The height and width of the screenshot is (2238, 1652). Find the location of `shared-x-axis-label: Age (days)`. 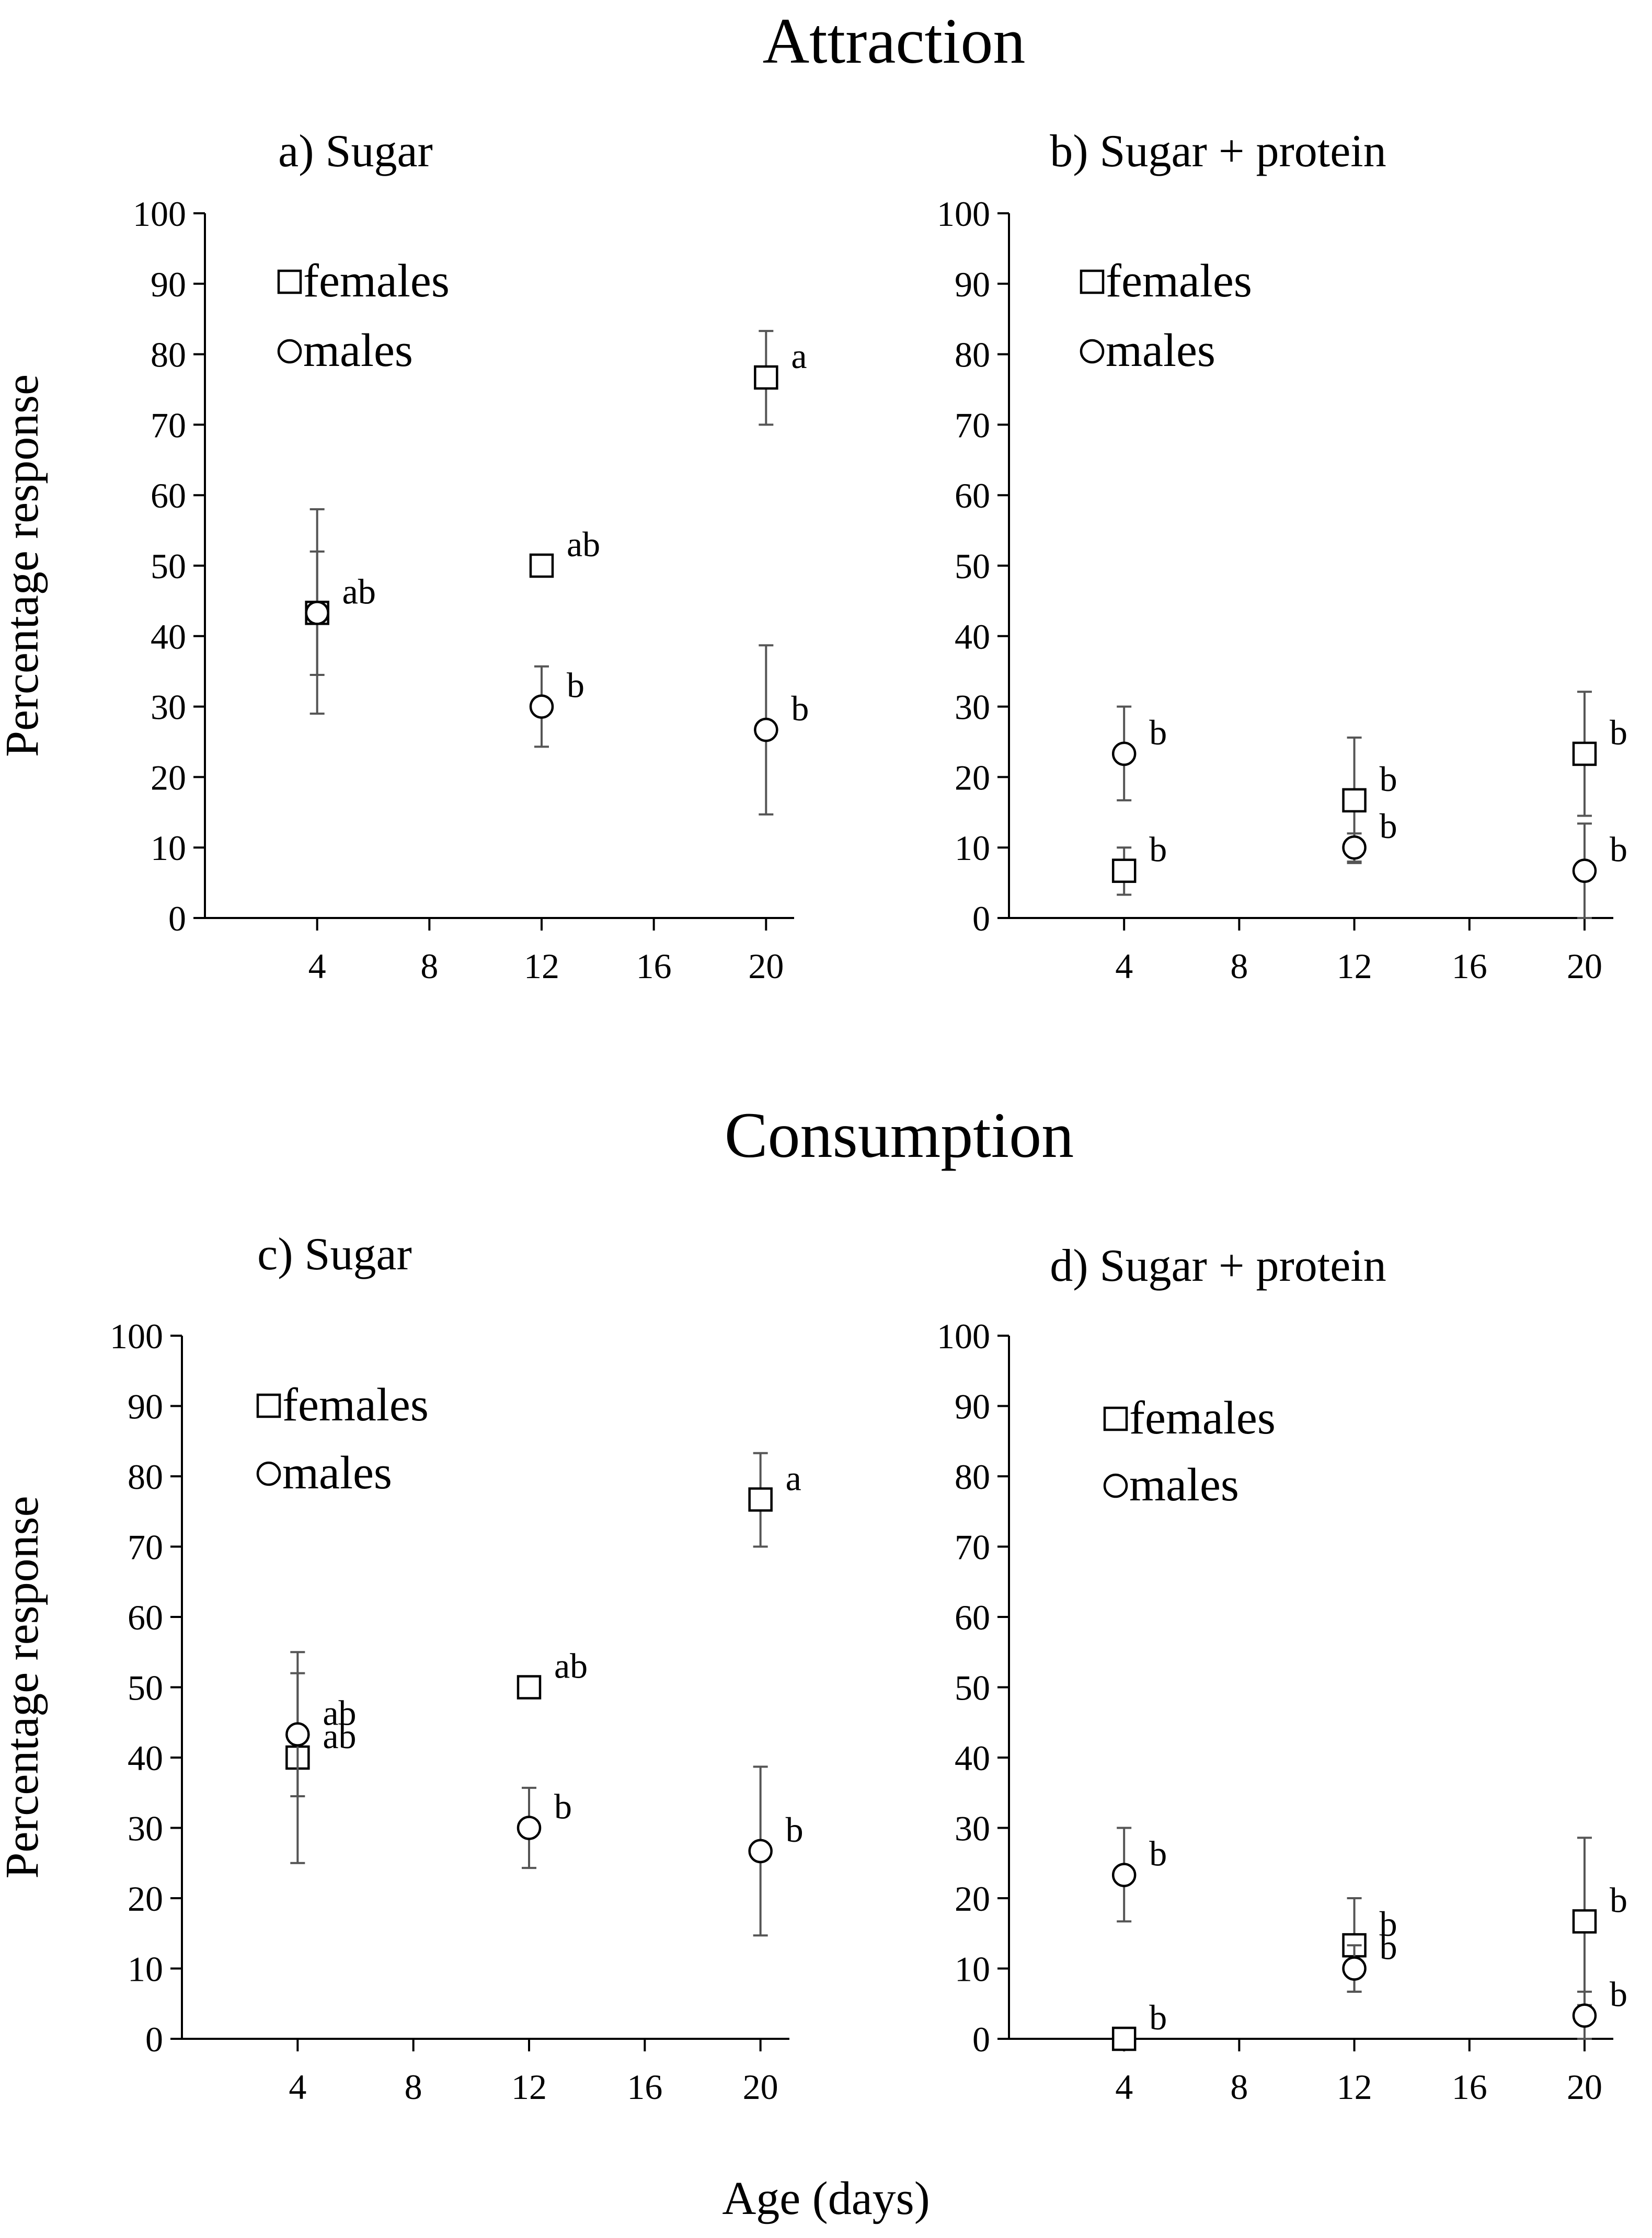

shared-x-axis-label: Age (days) is located at coordinates (826, 2198).